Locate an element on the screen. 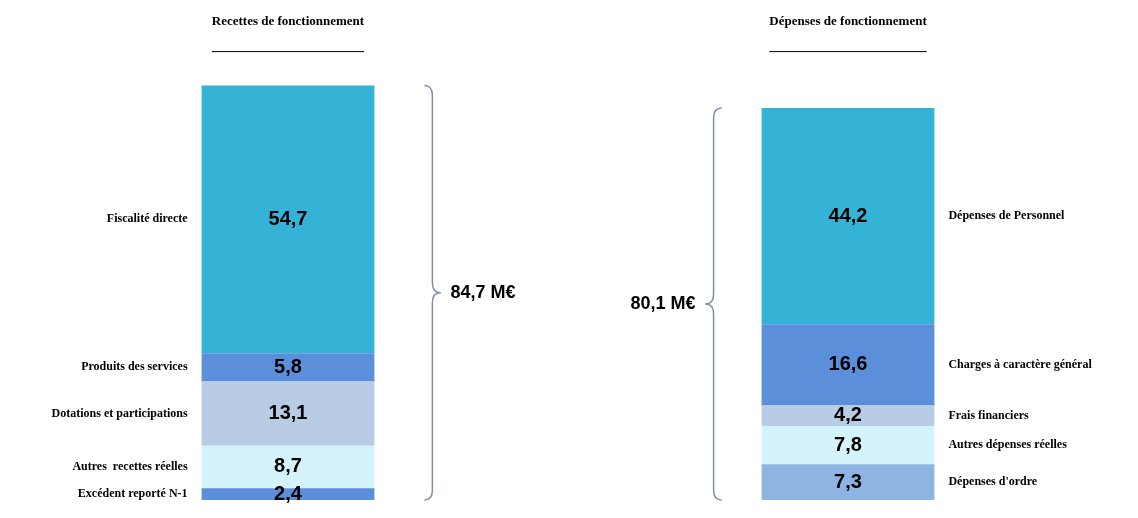 The image size is (1138, 518). series-label: Excédent reporté N-1 is located at coordinates (132, 493).